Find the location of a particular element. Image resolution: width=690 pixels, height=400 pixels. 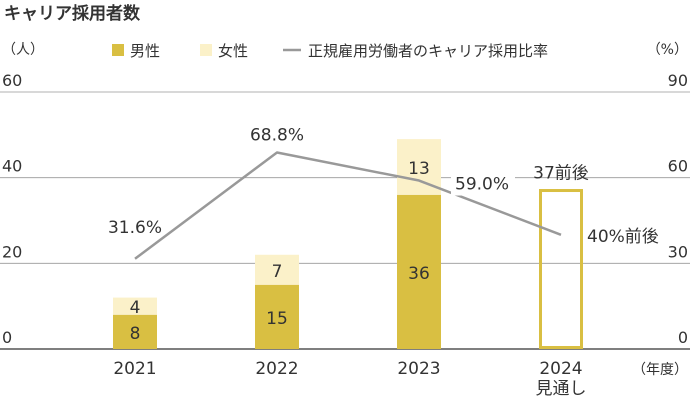

y-left-tick-label: 0 is located at coordinates (7, 337).